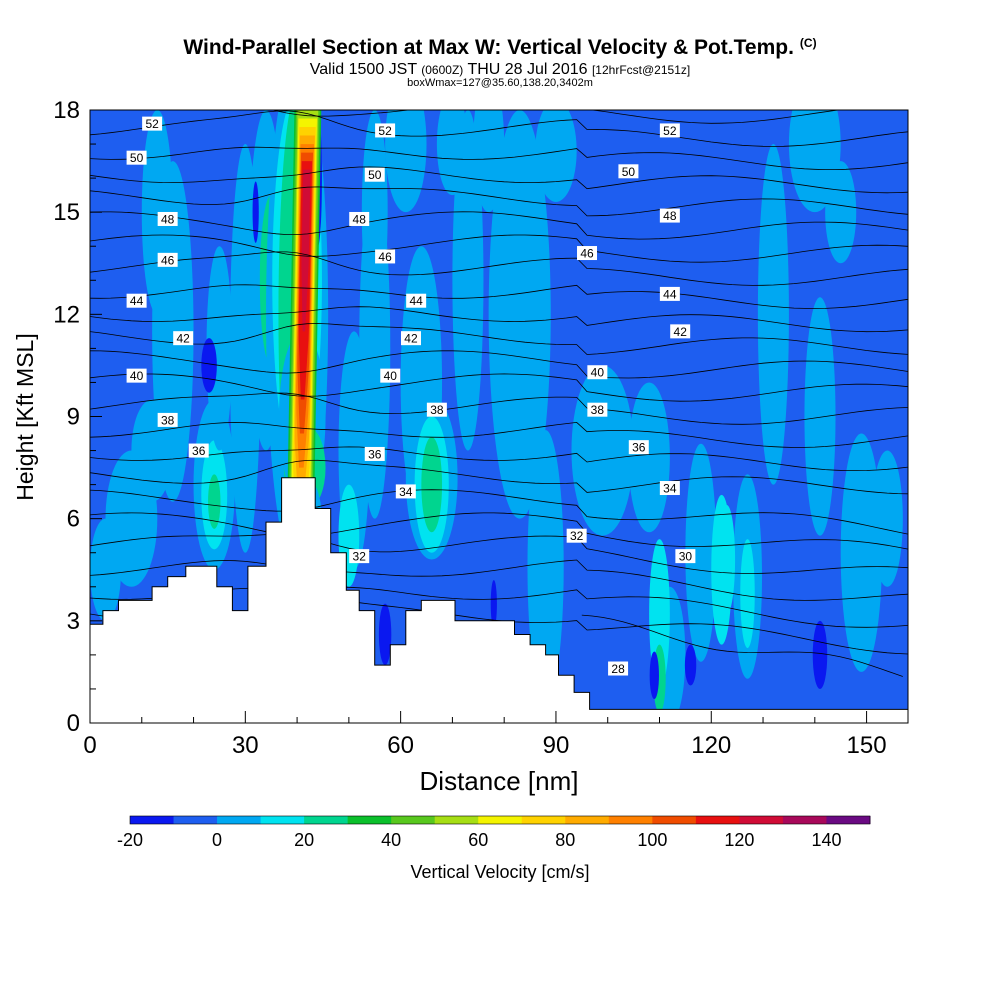 The image size is (1000, 1000). Describe the element at coordinates (808, 43) in the screenshot. I see `copyright-mark: (C)` at that location.